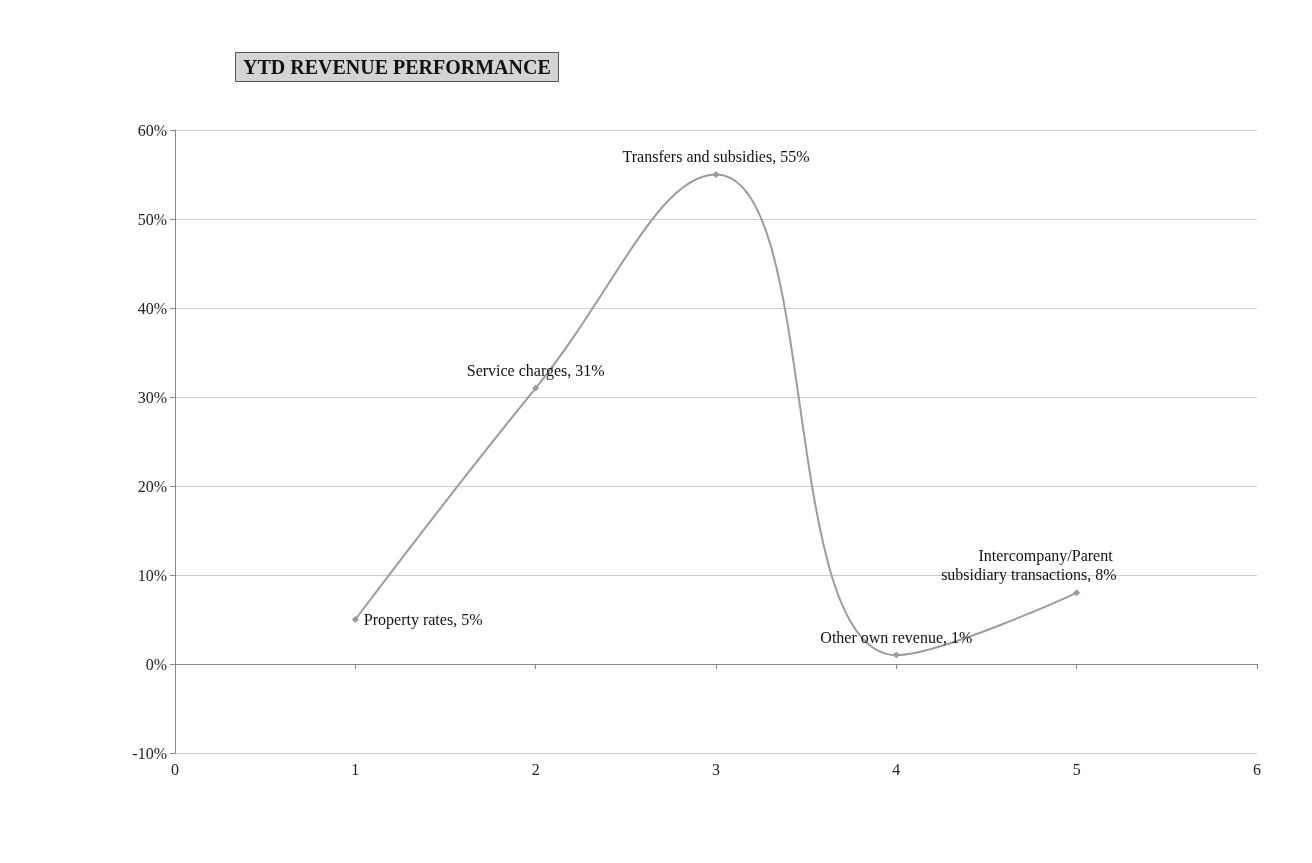  What do you see at coordinates (397, 67) in the screenshot?
I see `chart-title: YTD REVENUE PERFORMANCE` at bounding box center [397, 67].